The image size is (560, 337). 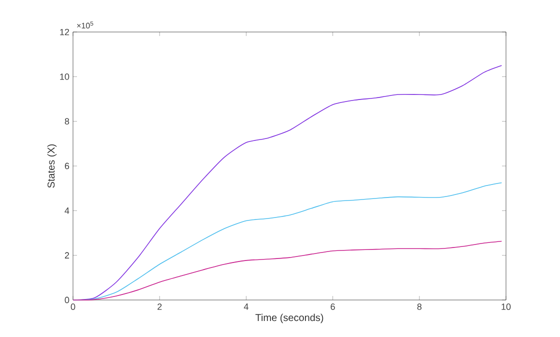 I want to click on y-tick-label: 0, so click(x=67, y=300).